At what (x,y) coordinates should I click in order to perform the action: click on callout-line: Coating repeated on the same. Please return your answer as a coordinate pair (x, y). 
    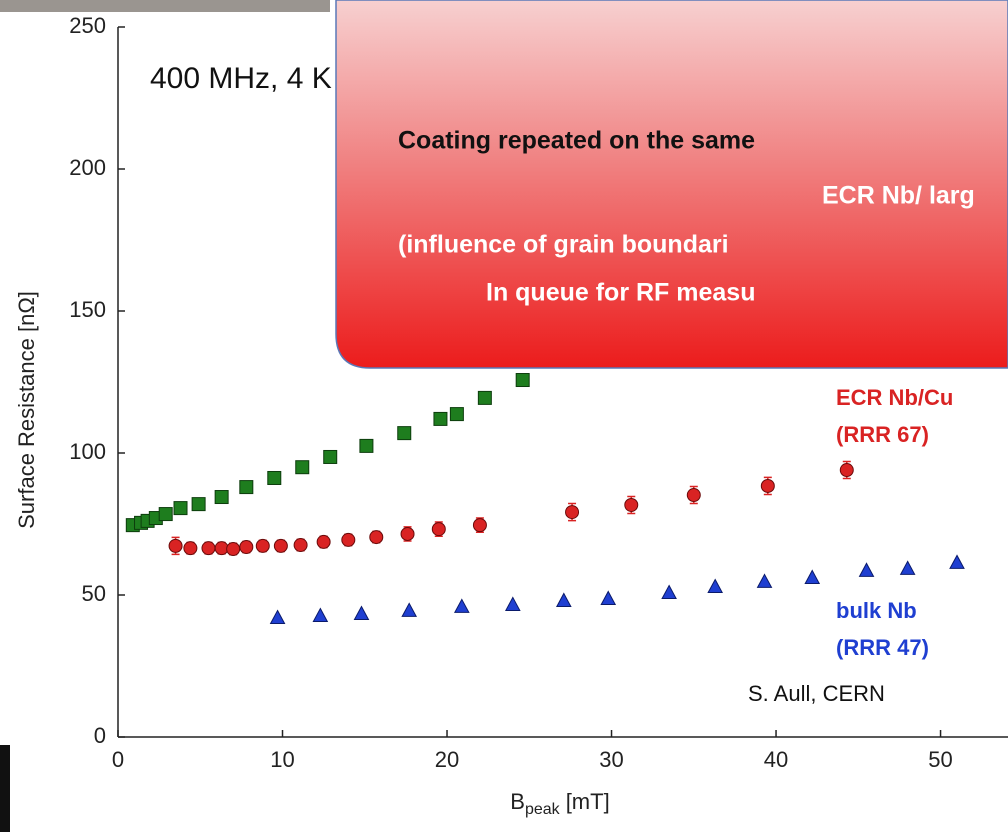
    Looking at the image, I should click on (576, 141).